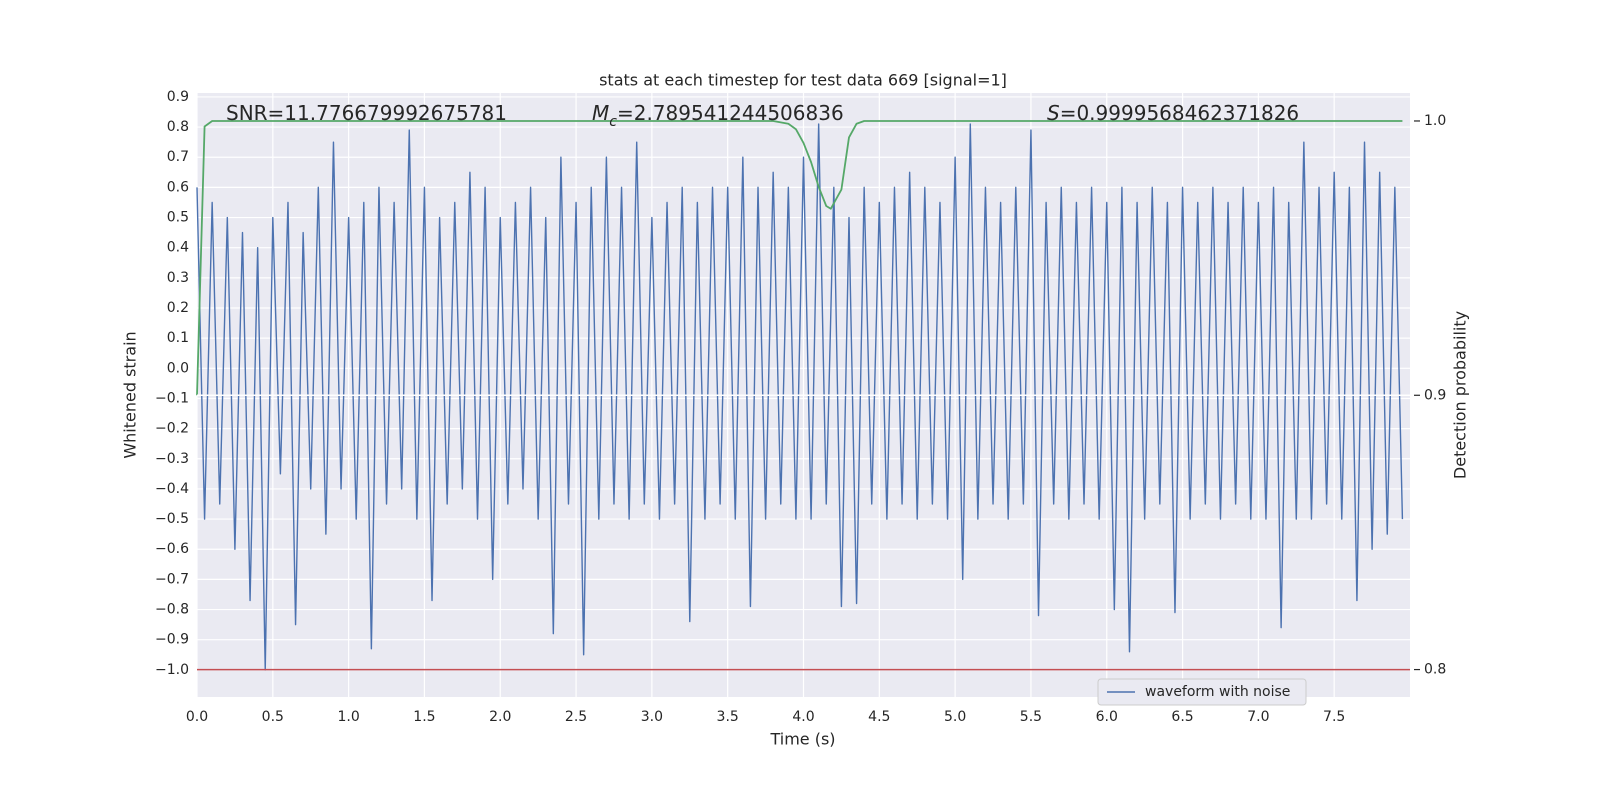 Image resolution: width=1600 pixels, height=800 pixels. I want to click on x-tick-label: 0.0, so click(197, 717).